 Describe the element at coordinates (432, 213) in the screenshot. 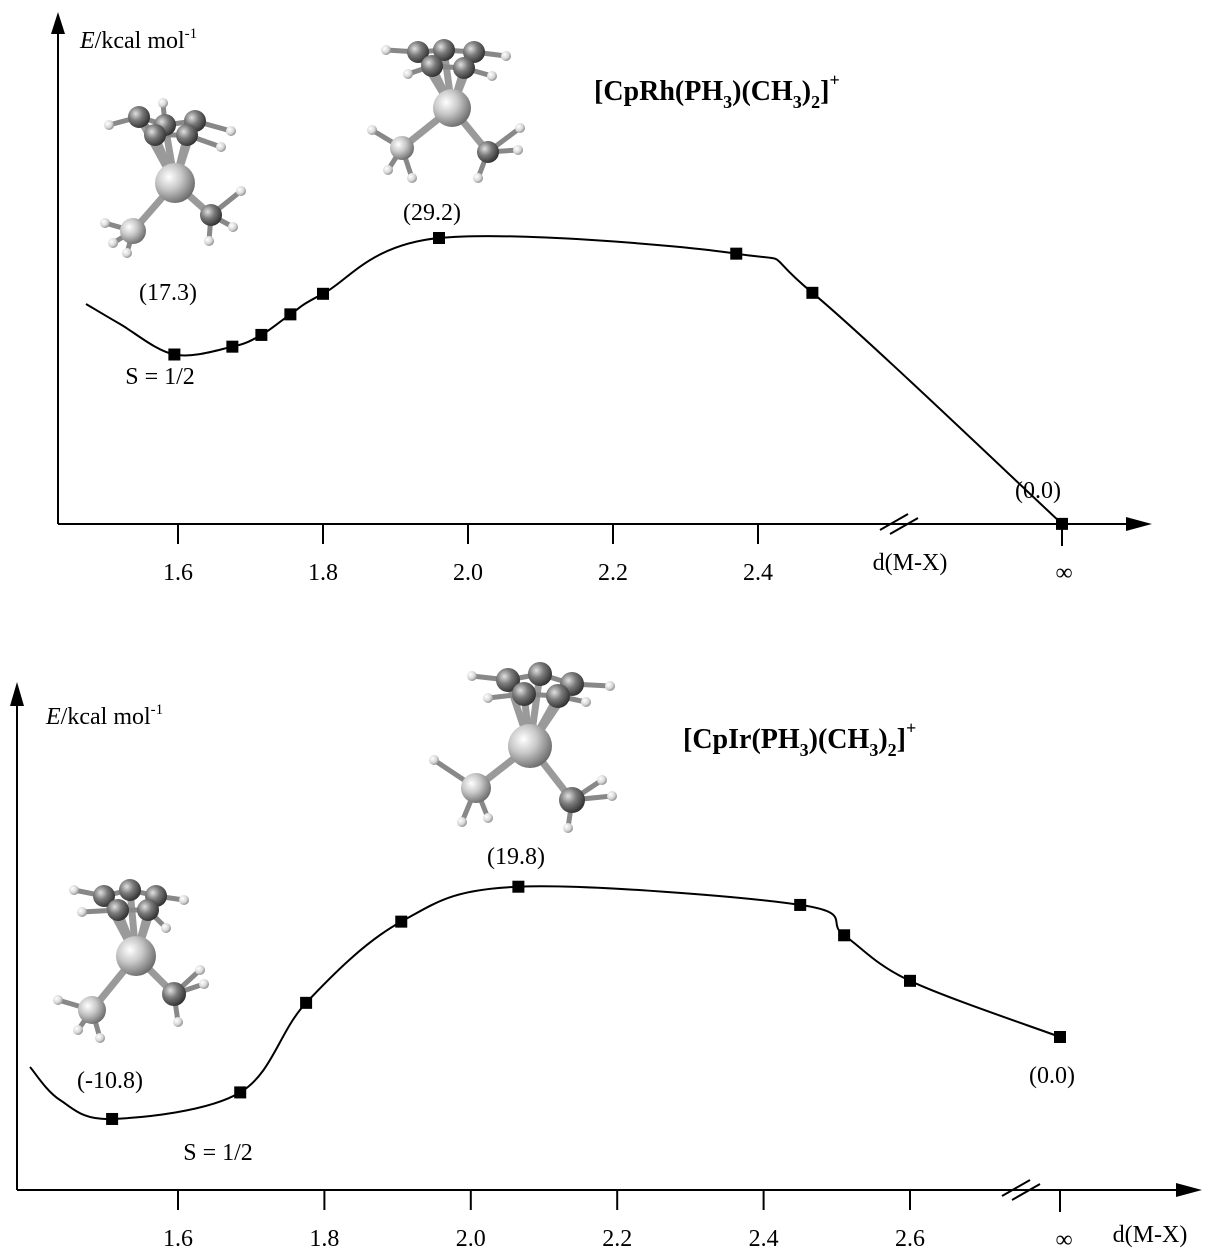

I see `annotation-ts: (29.2)` at that location.